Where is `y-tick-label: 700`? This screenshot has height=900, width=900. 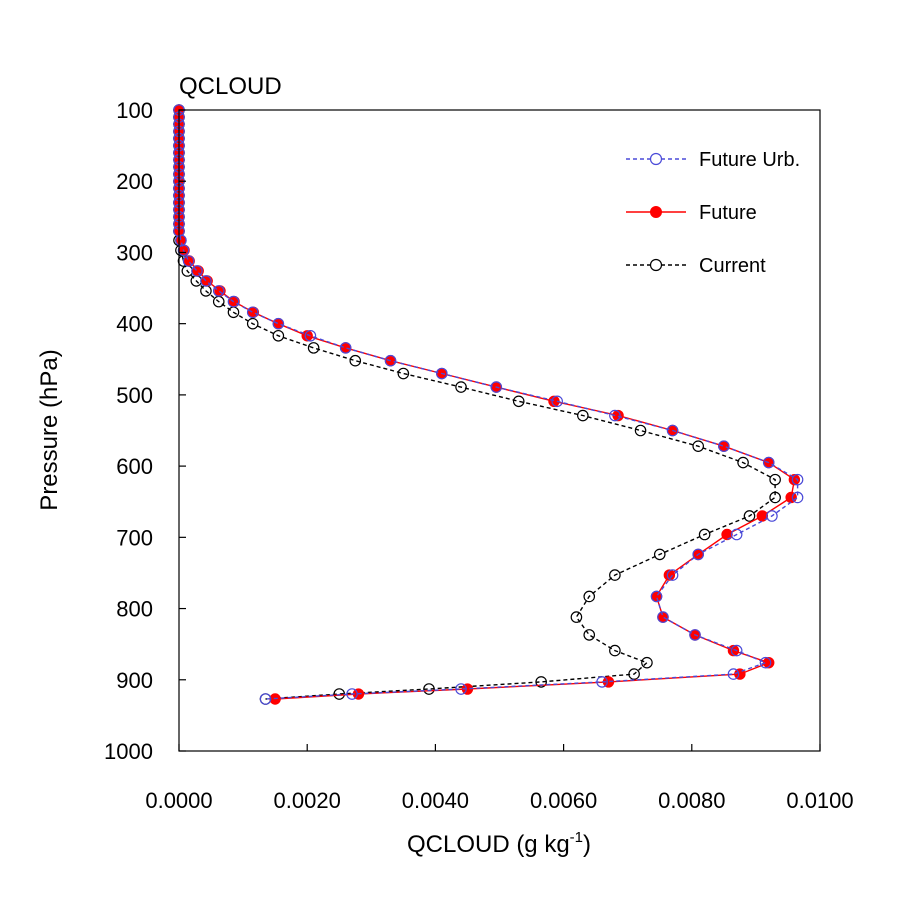 y-tick-label: 700 is located at coordinates (134, 537).